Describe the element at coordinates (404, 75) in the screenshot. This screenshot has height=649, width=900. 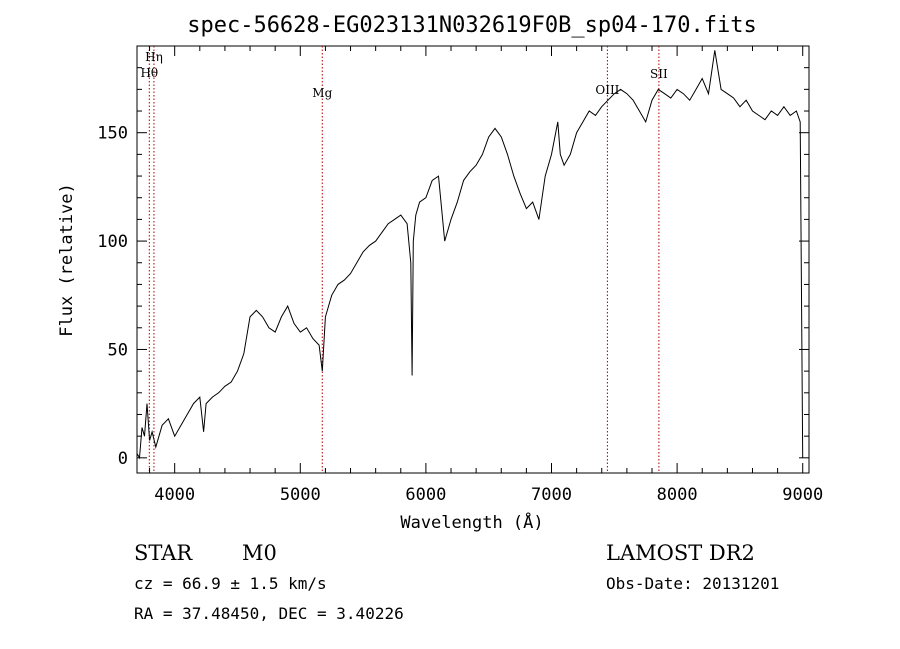
I see `line-marker-labels: Hη Hθ Mg OIII SII` at that location.